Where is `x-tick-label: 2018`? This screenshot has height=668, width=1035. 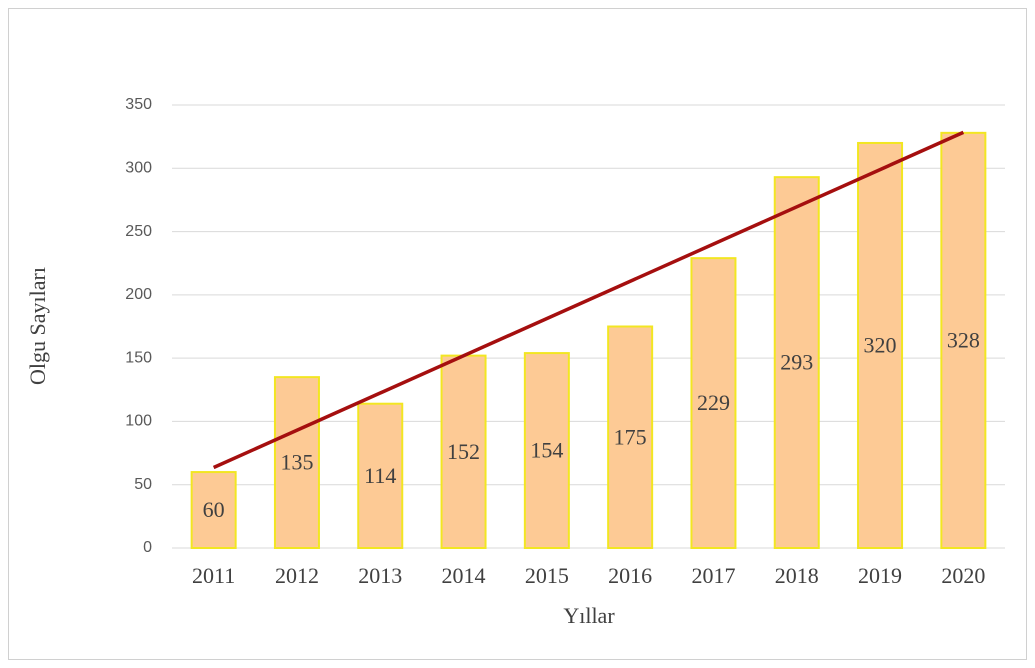
x-tick-label: 2018 is located at coordinates (797, 575).